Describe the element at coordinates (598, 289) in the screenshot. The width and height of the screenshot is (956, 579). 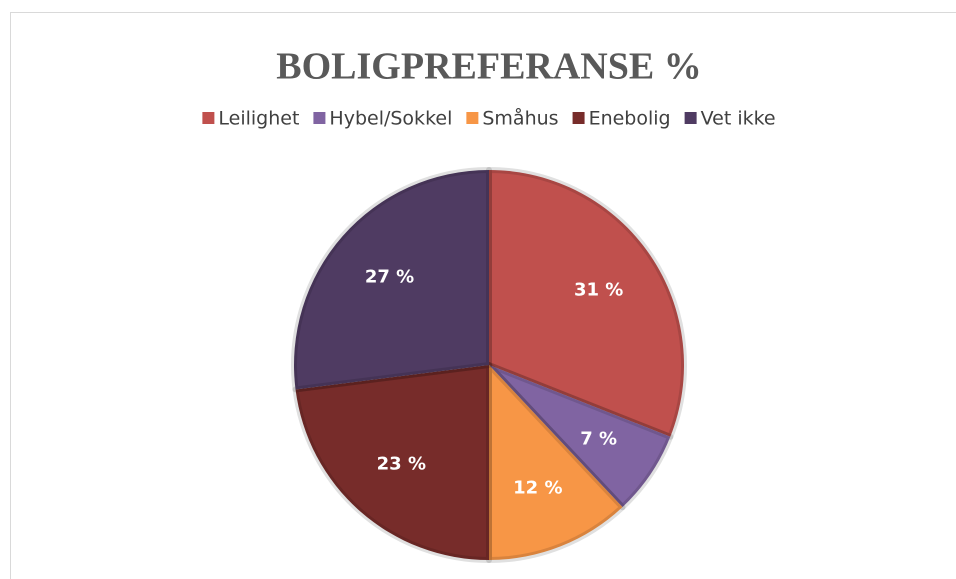
I see `data-label: 31 %` at that location.